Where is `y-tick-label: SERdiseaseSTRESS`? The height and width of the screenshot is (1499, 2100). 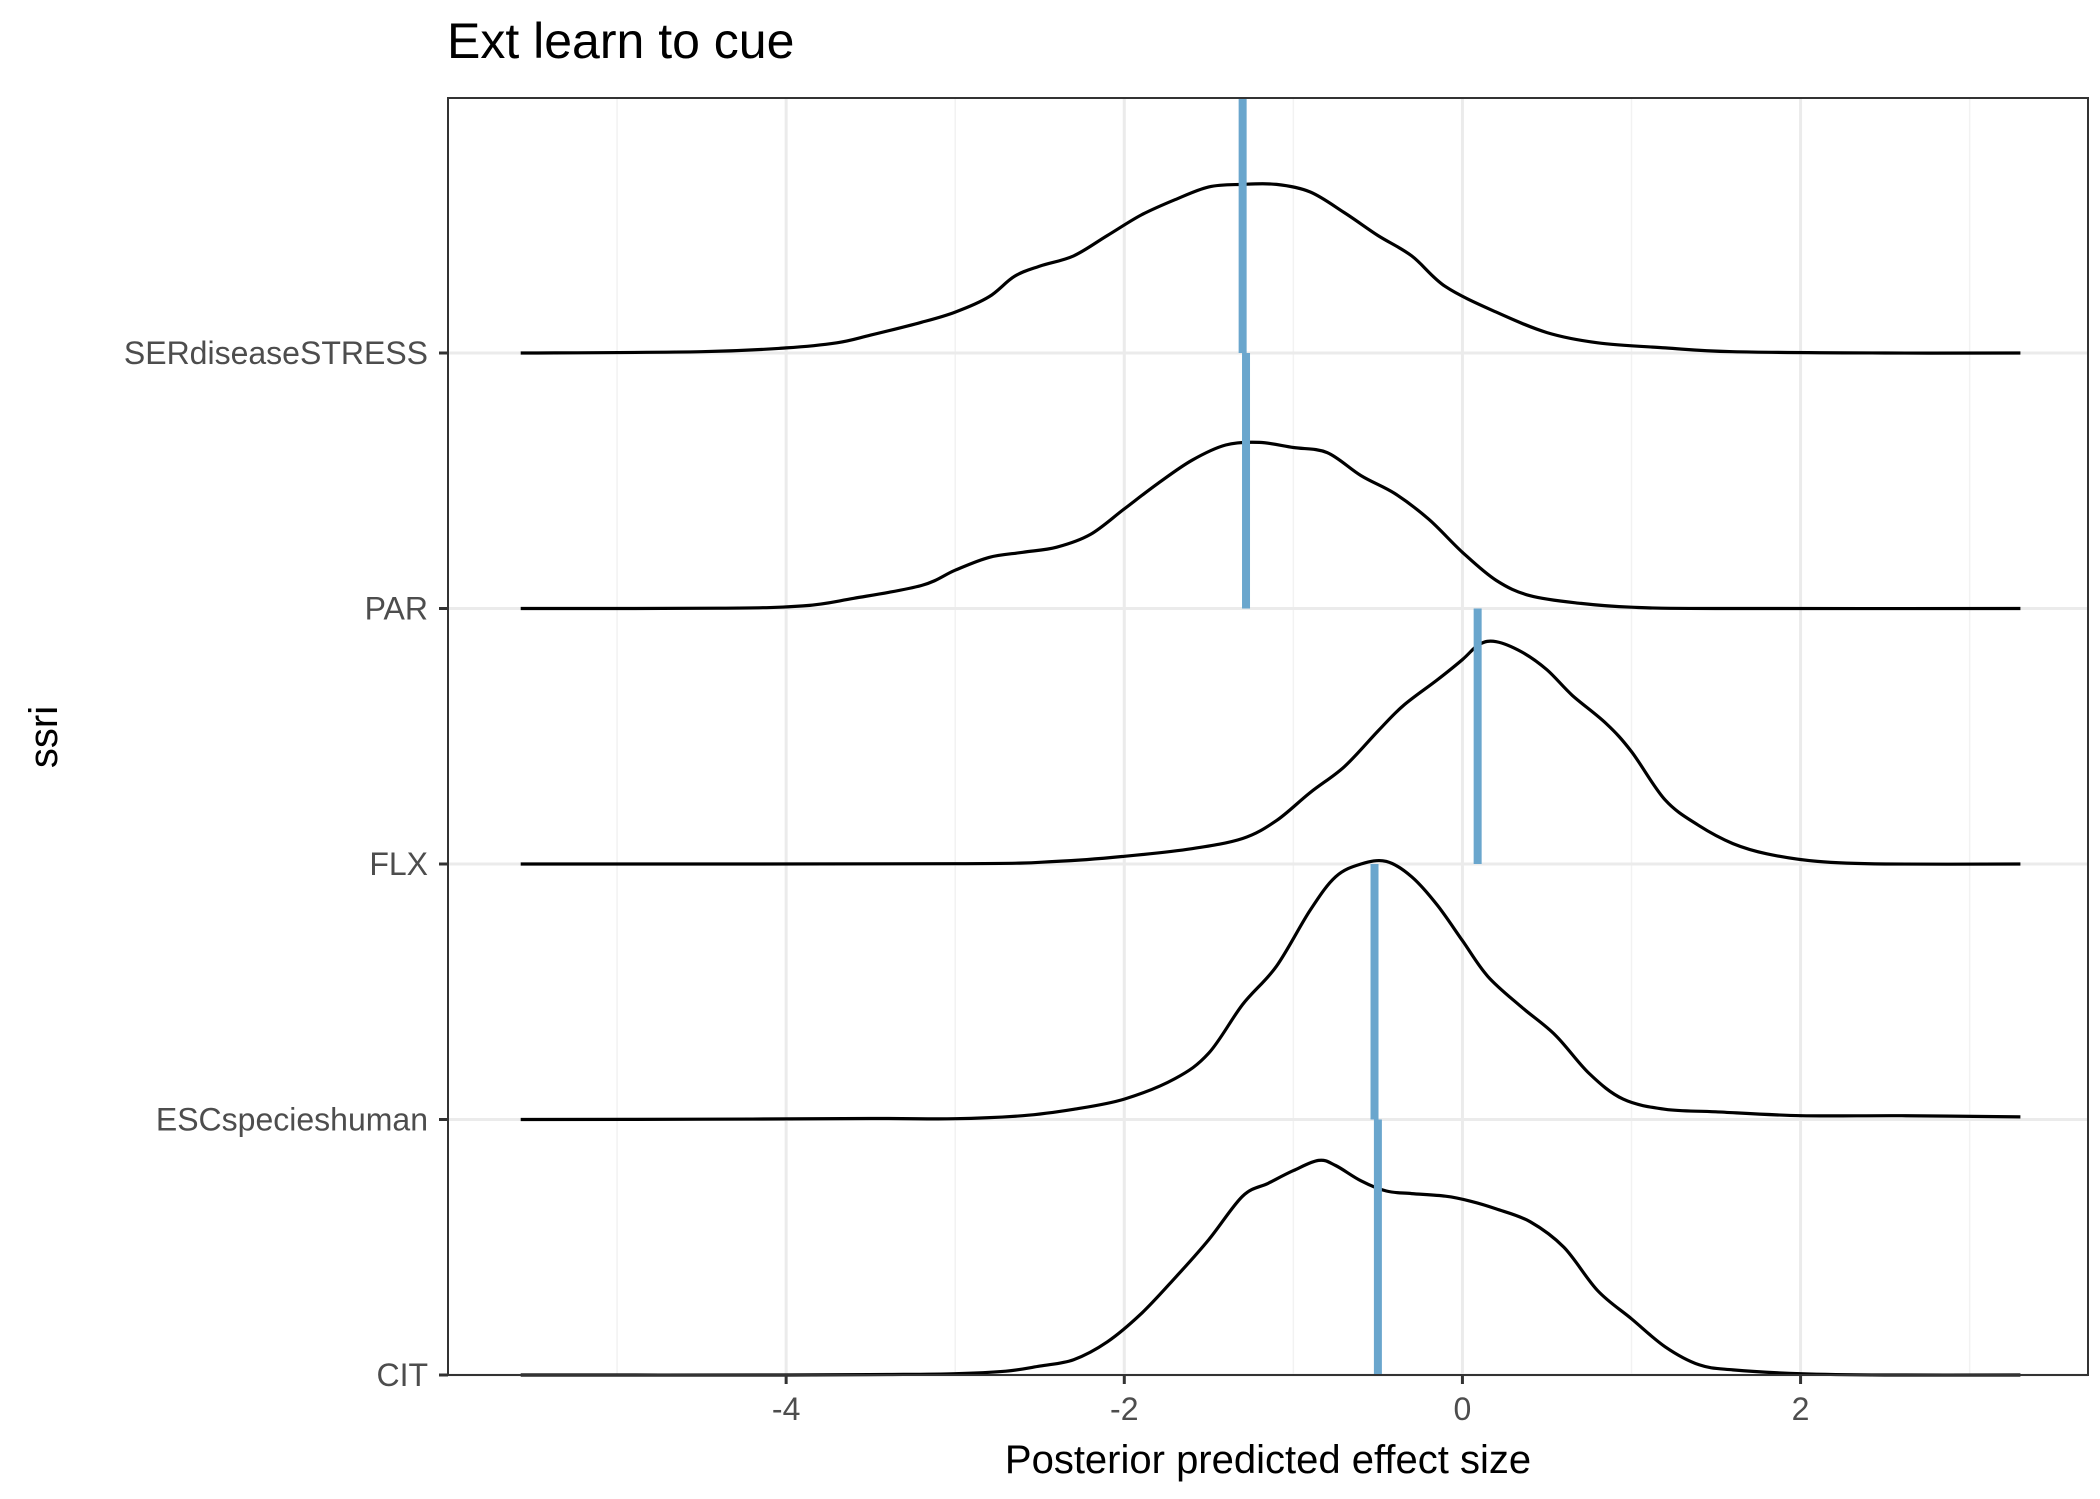 y-tick-label: SERdiseaseSTRESS is located at coordinates (276, 353).